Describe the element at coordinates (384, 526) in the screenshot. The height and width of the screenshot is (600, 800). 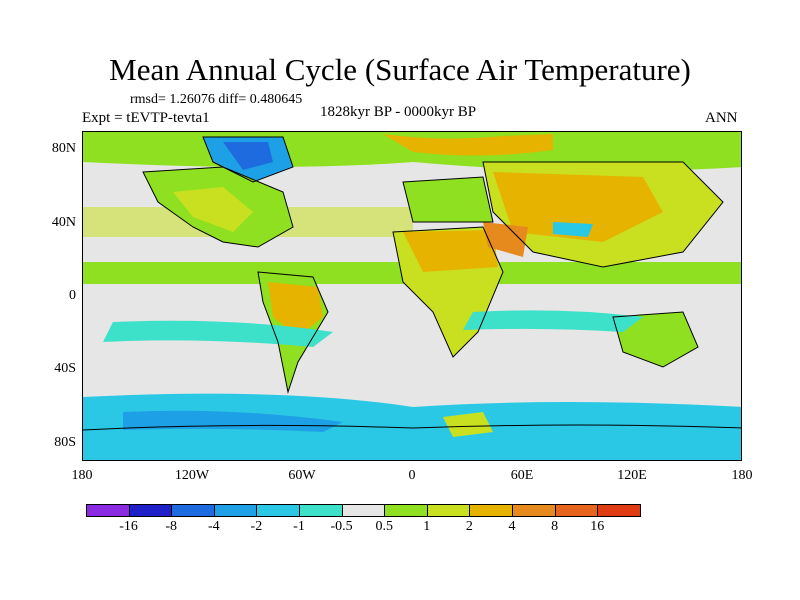
I see `colorbar-label-6: 0.5` at that location.